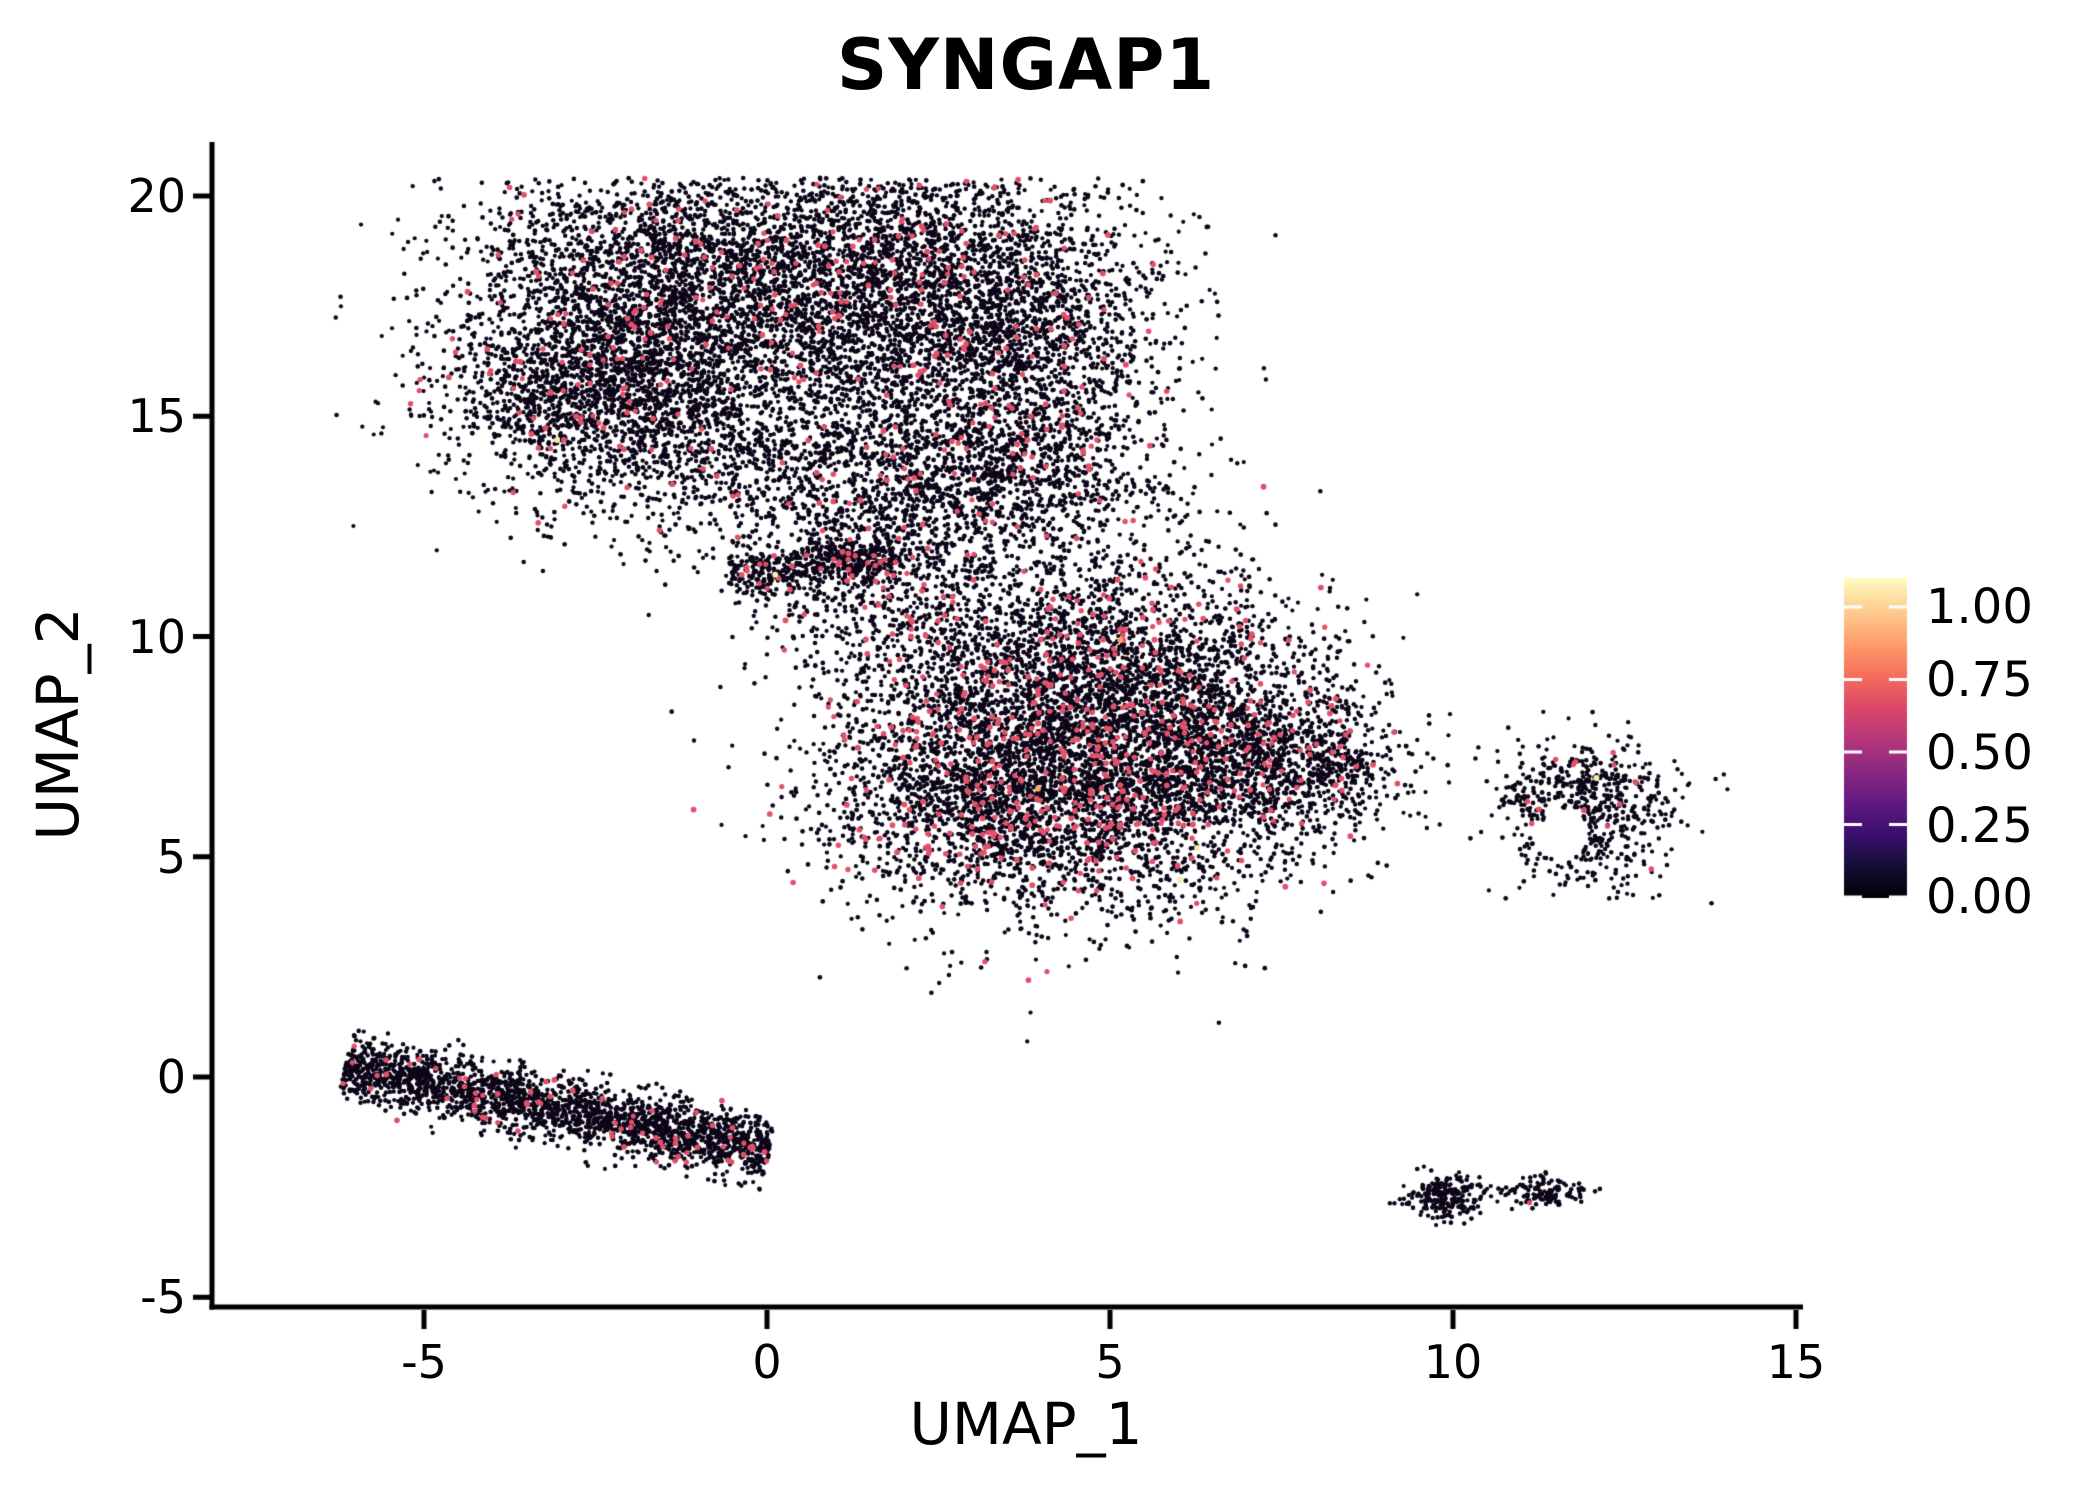 The height and width of the screenshot is (1500, 2100). What do you see at coordinates (156, 637) in the screenshot?
I see `y-tick-label-10: 10` at bounding box center [156, 637].